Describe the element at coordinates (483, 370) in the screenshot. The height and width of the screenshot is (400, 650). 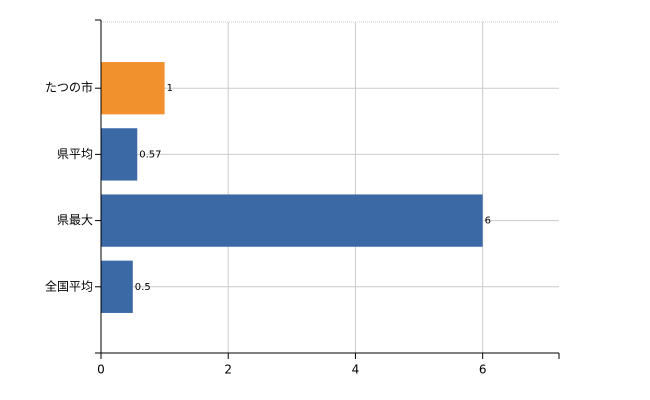
I see `x-tick-label: 6` at that location.